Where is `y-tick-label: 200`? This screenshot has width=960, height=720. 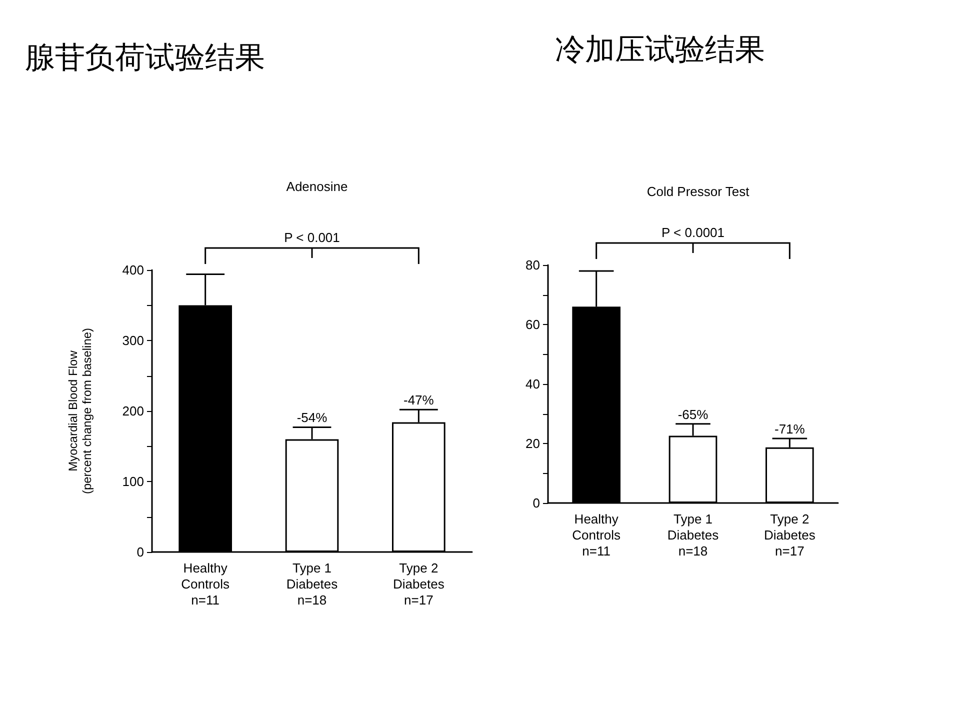
y-tick-label: 200 is located at coordinates (133, 411).